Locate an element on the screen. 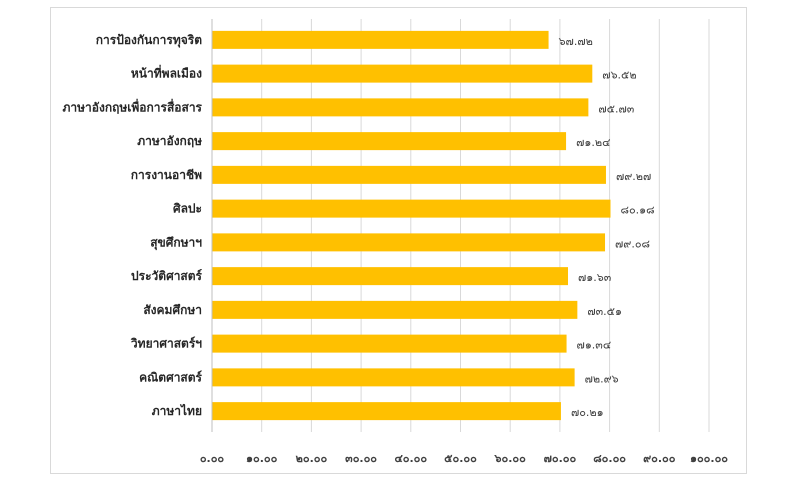  category-label: ภาษาอังกฤษ is located at coordinates (169, 141).